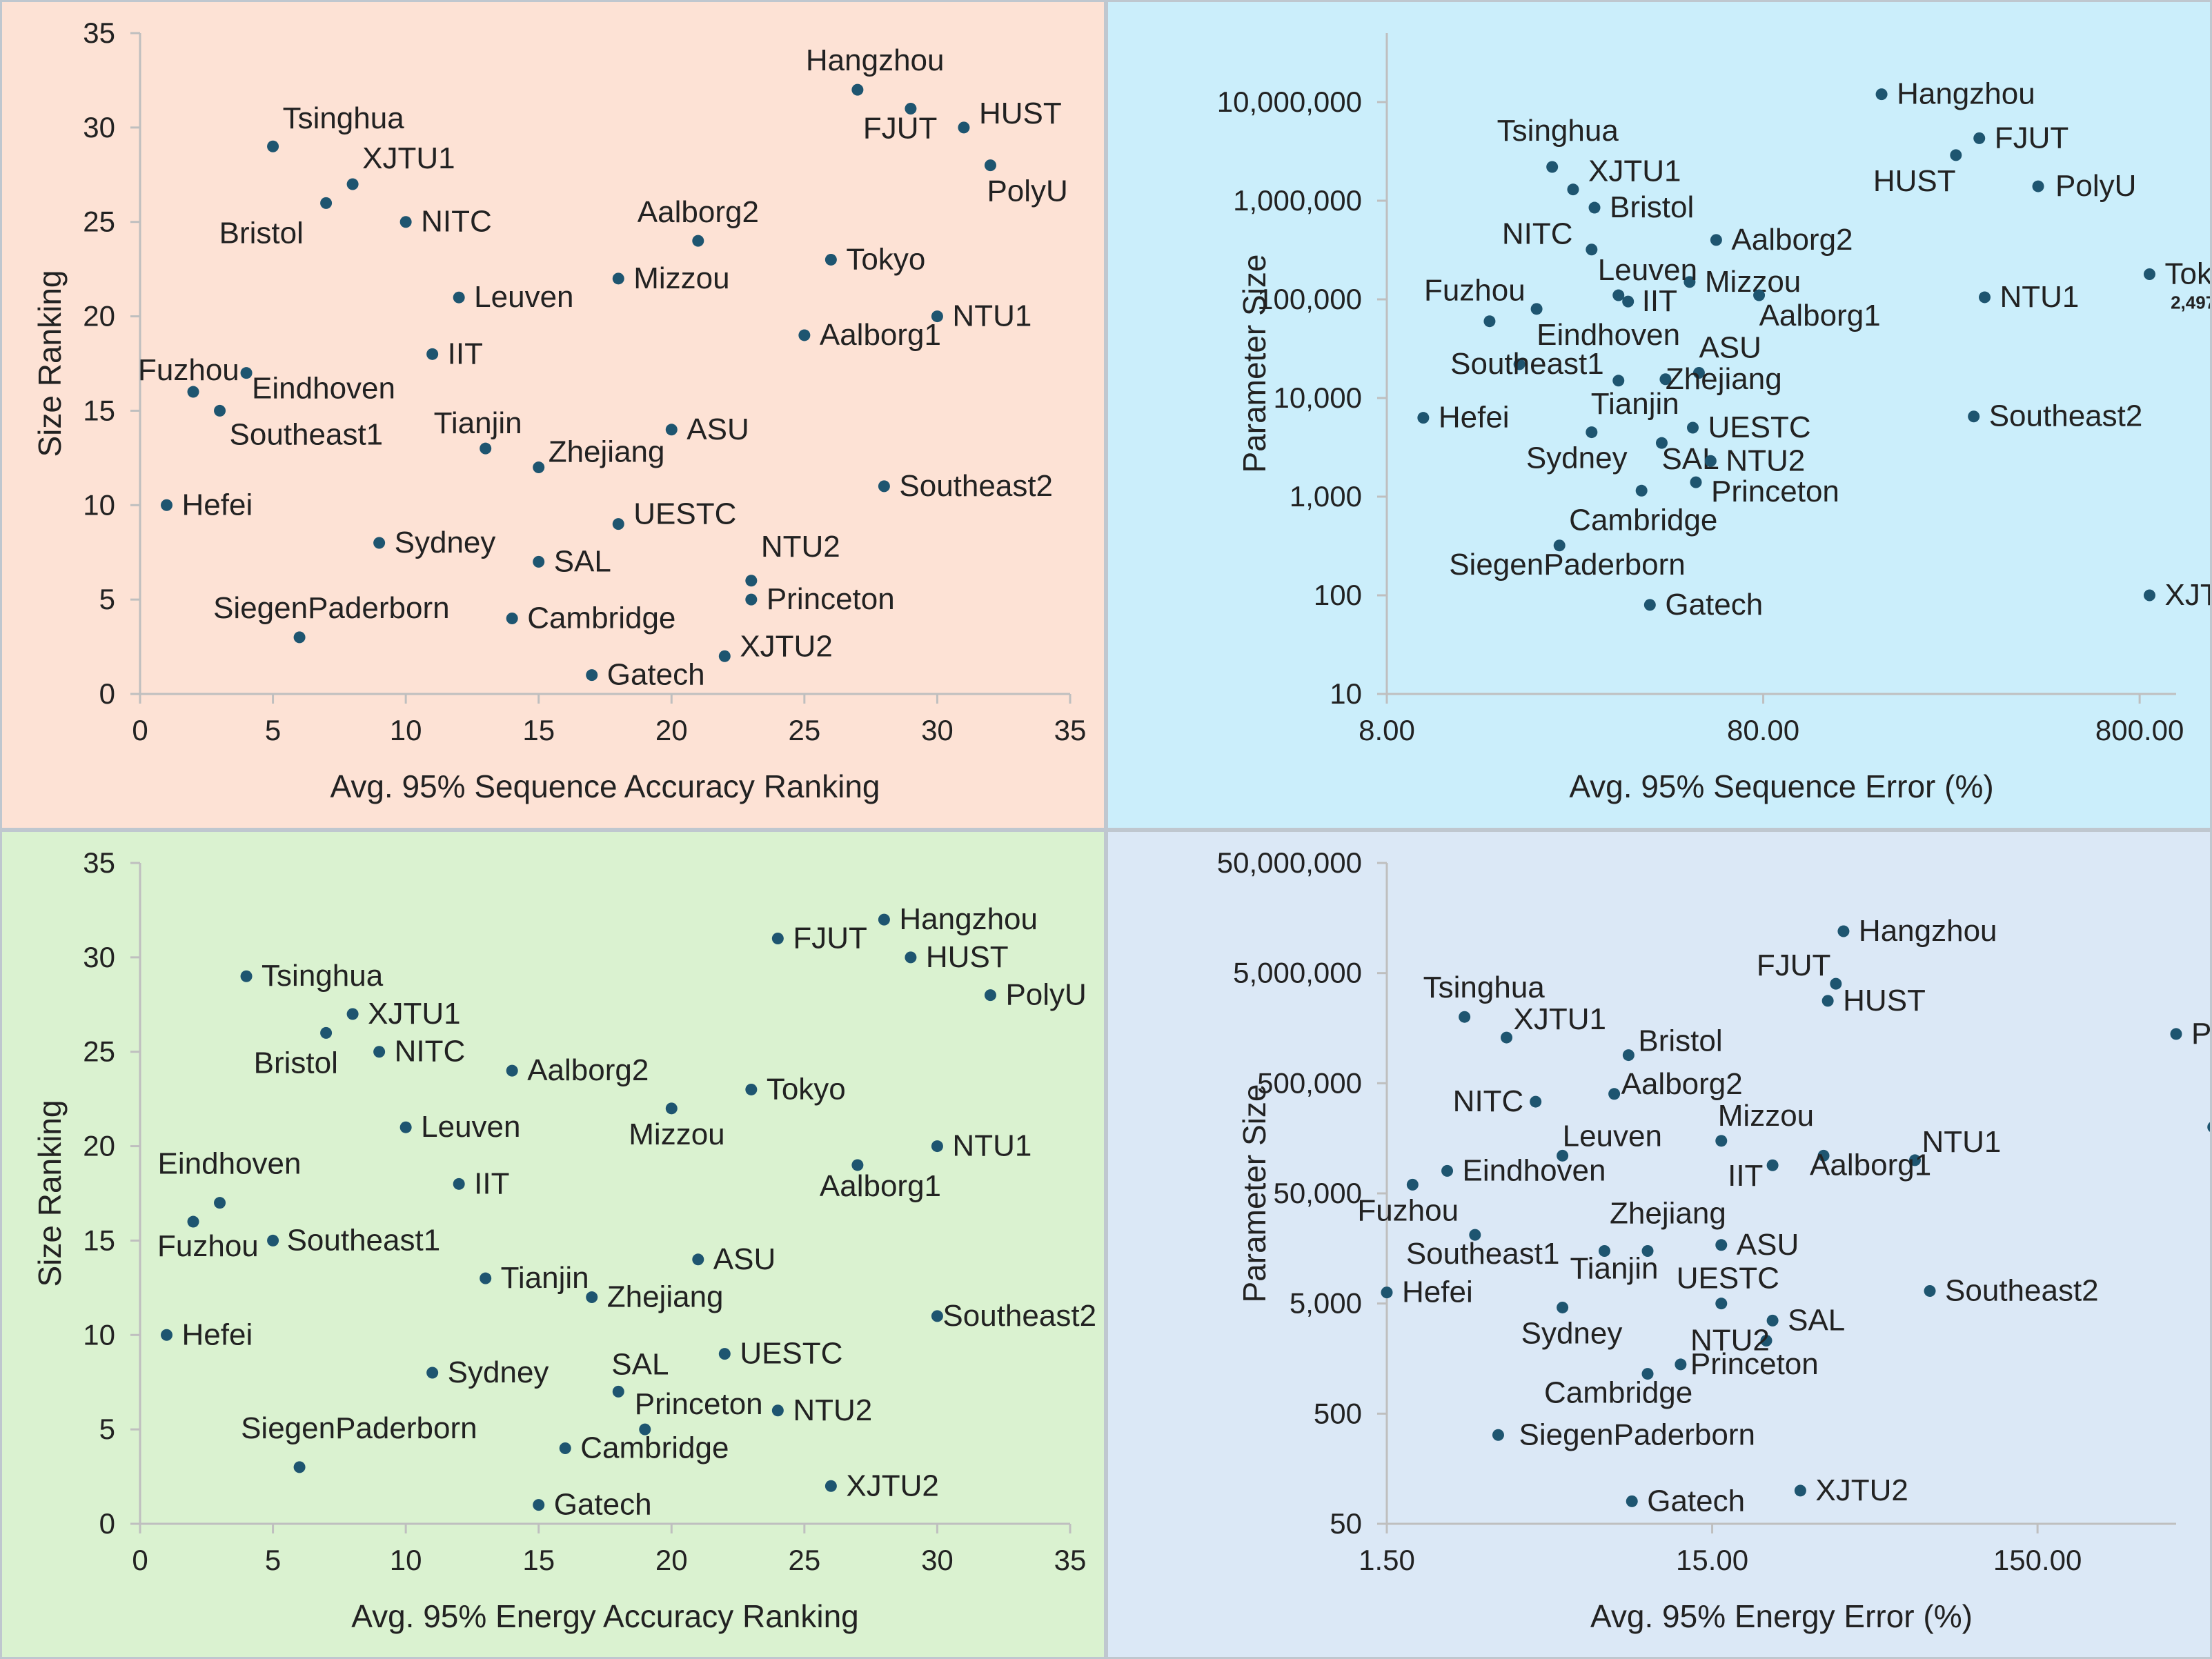 The image size is (2212, 1659). I want to click on data-label-xjtu2: XJTU2, so click(2188, 595).